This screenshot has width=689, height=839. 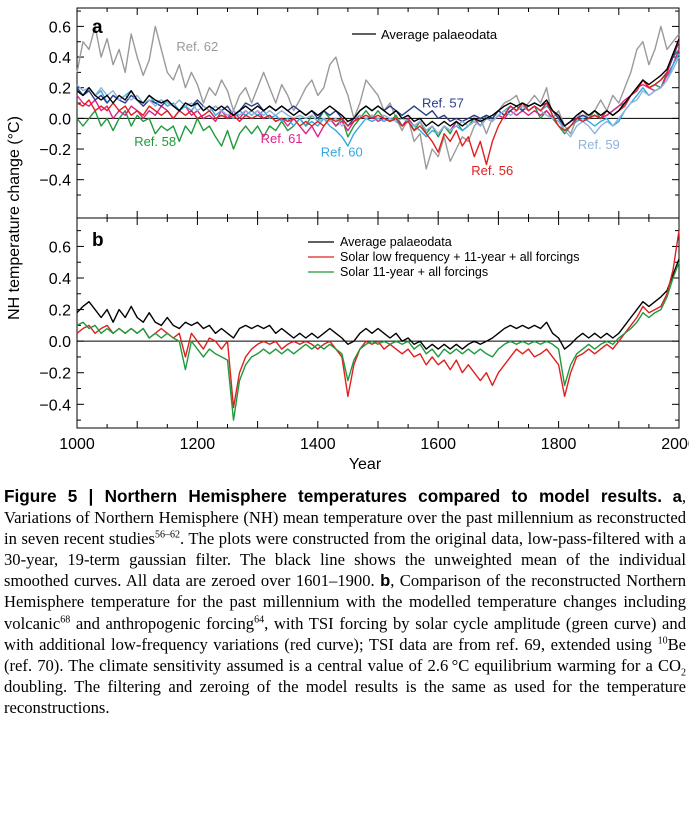 I want to click on panel-a-y-tick-label: 0.0, so click(x=60, y=119).